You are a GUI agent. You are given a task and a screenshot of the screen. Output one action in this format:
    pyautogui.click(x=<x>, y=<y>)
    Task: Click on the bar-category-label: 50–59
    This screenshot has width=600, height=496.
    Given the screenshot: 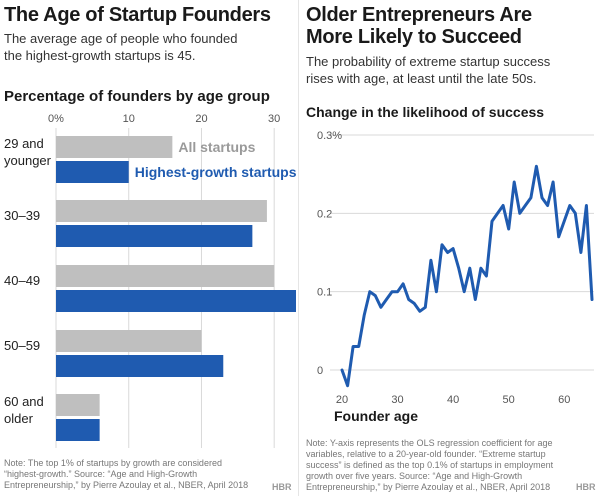 What is the action you would take?
    pyautogui.click(x=22, y=345)
    